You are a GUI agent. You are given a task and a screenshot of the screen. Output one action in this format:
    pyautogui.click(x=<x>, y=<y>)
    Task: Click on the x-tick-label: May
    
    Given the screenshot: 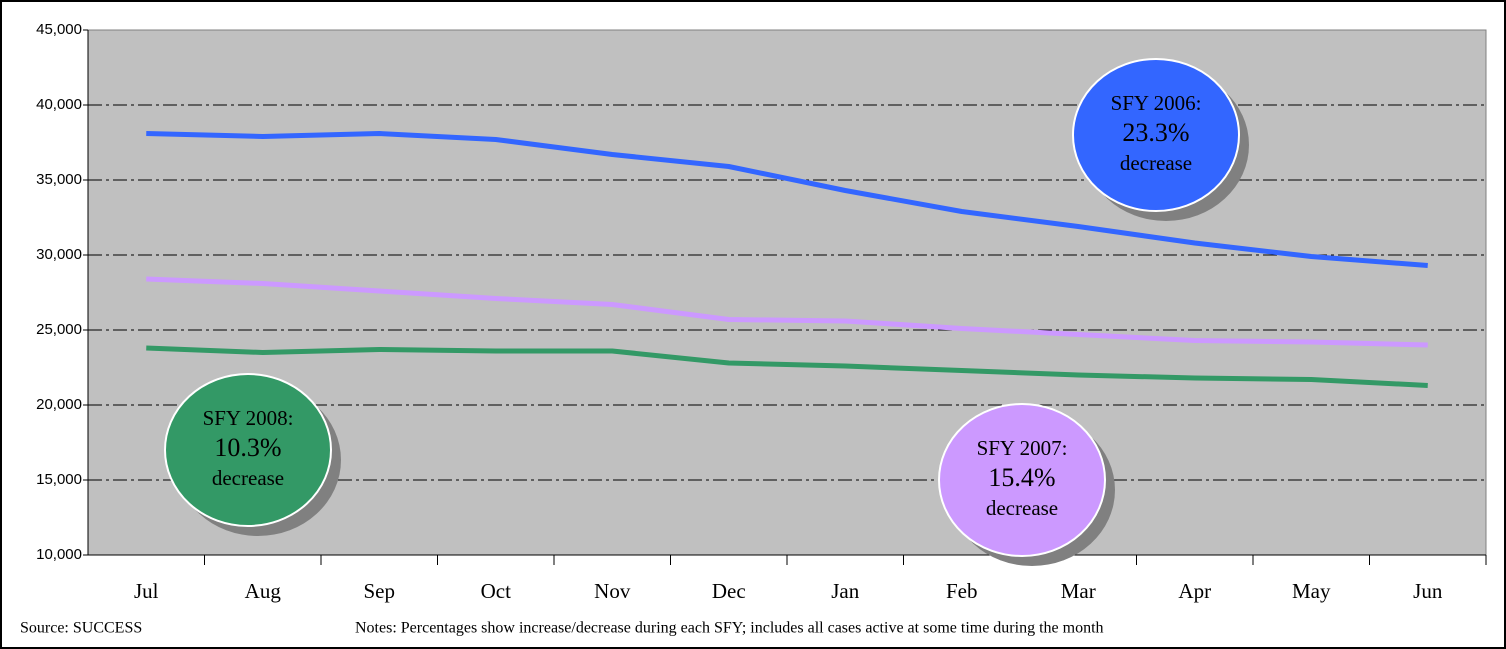 What is the action you would take?
    pyautogui.click(x=1311, y=591)
    